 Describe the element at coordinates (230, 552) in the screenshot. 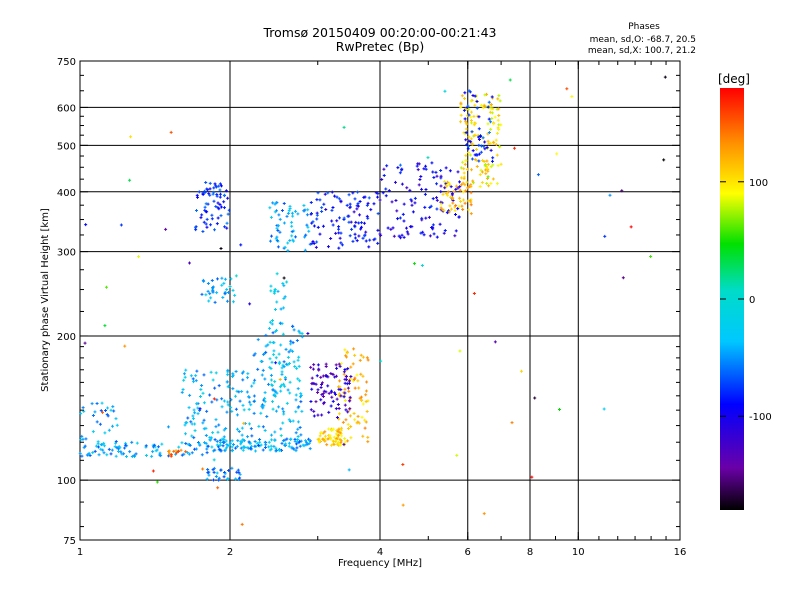

I see `x-tick-label: 2` at that location.